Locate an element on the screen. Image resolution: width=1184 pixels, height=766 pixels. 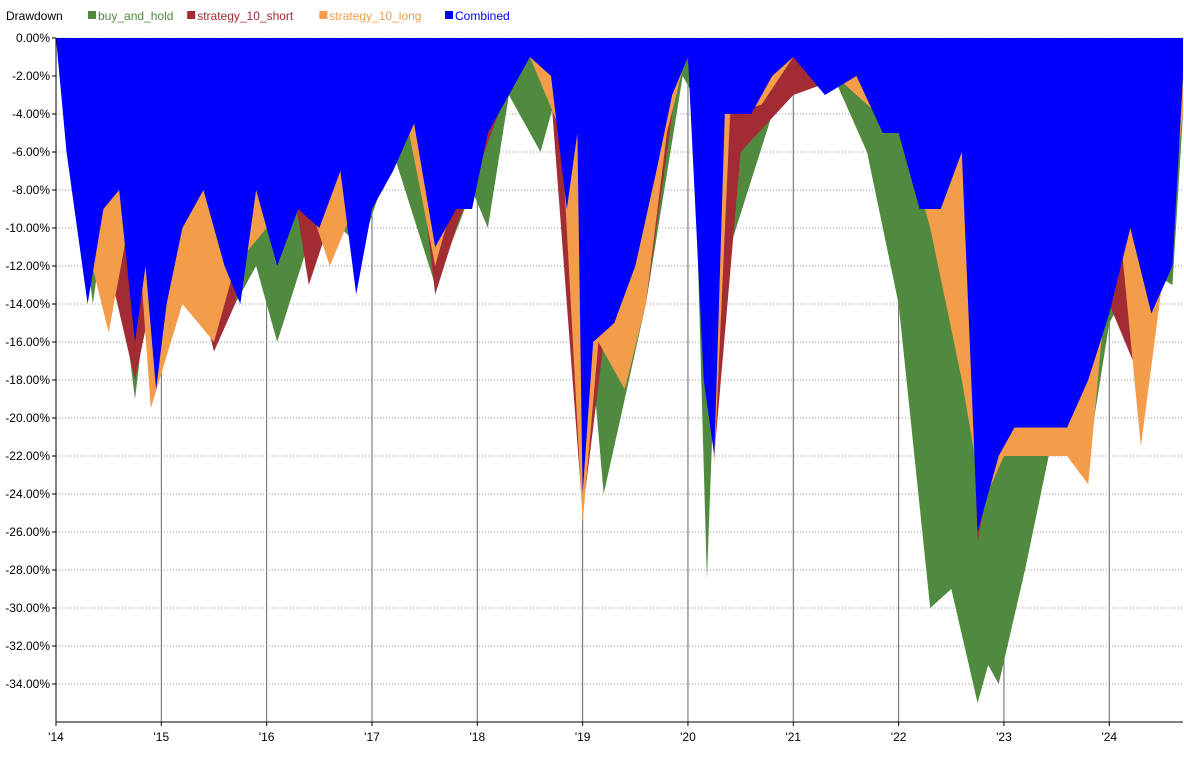
y-tick-label-13: -26.00% is located at coordinates (27, 532).